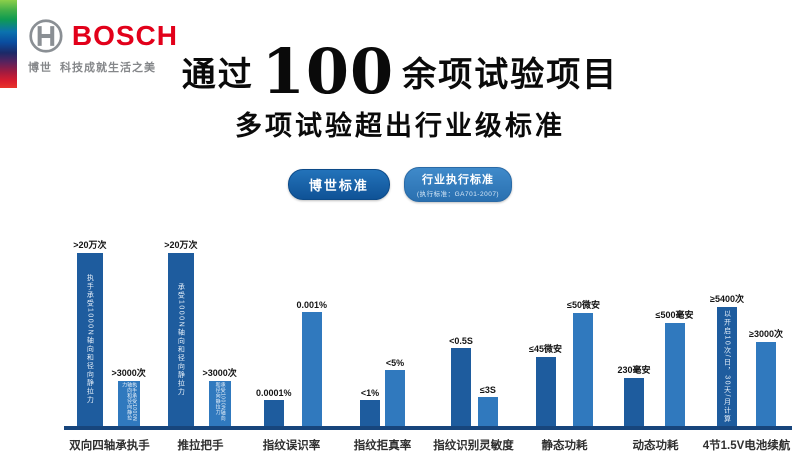 This screenshot has height=453, width=800. Describe the element at coordinates (655, 446) in the screenshot. I see `category-label: 动态功耗` at that location.